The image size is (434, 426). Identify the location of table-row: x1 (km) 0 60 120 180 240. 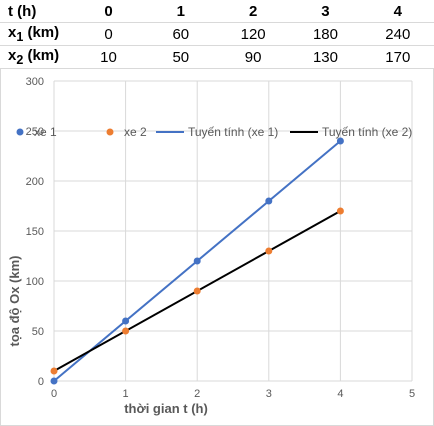
(217, 34).